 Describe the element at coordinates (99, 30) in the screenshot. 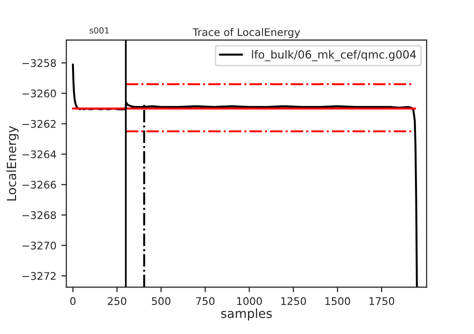

I see `text: s001` at that location.